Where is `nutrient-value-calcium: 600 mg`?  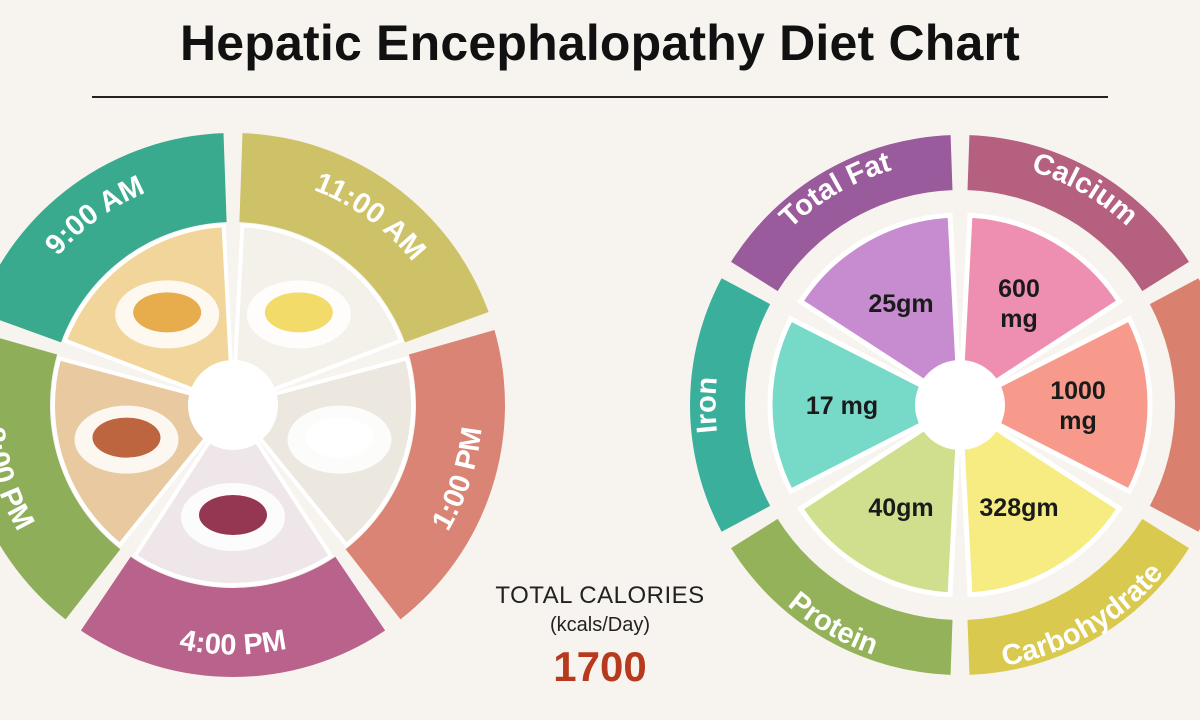 nutrient-value-calcium: 600 mg is located at coordinates (1019, 304).